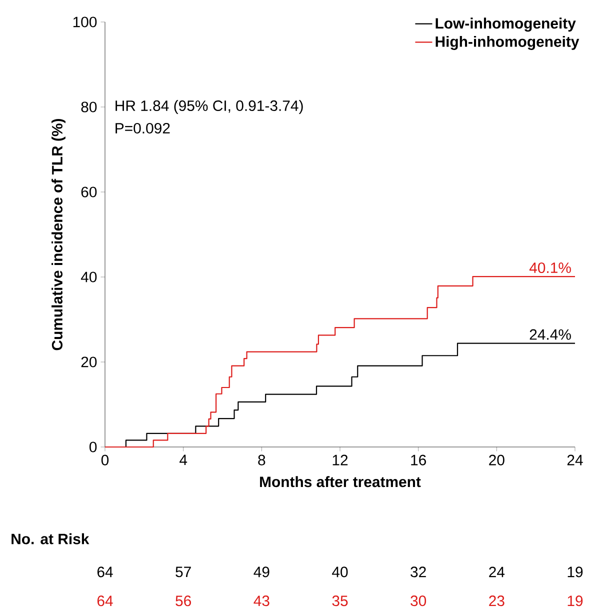  What do you see at coordinates (340, 601) in the screenshot?
I see `text: 35` at bounding box center [340, 601].